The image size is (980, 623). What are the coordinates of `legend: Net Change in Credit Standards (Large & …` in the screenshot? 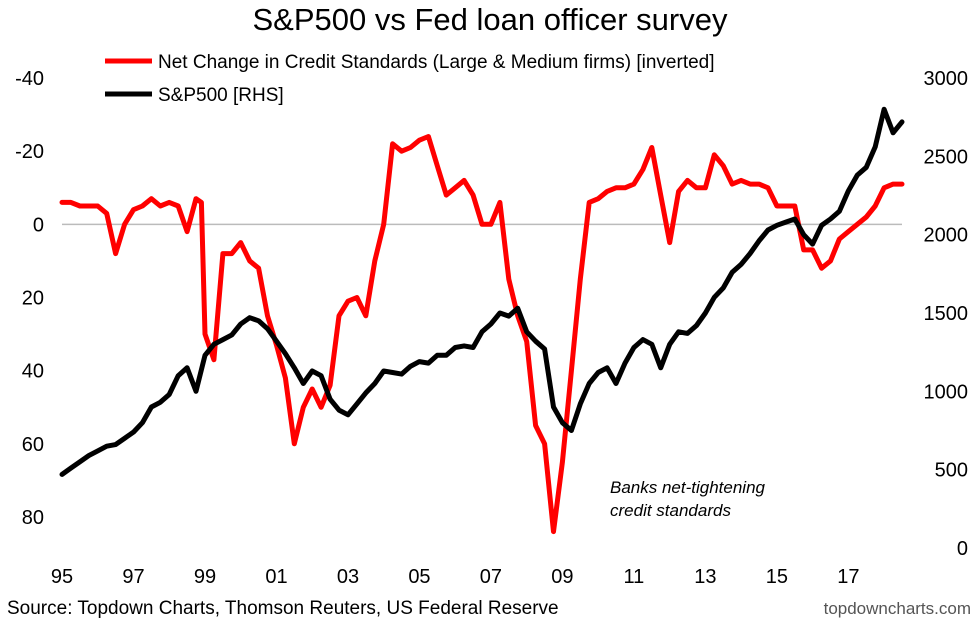 It's located at (410, 79).